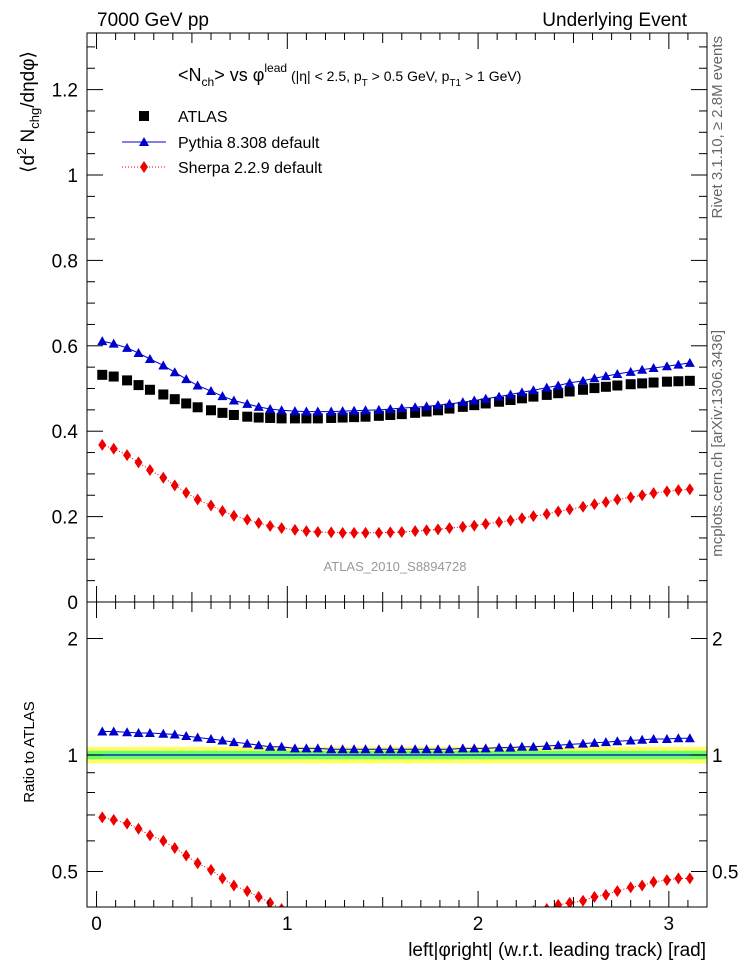 The width and height of the screenshot is (746, 972). What do you see at coordinates (28, 138) in the screenshot?
I see `ylabel-part-b: N` at bounding box center [28, 138].